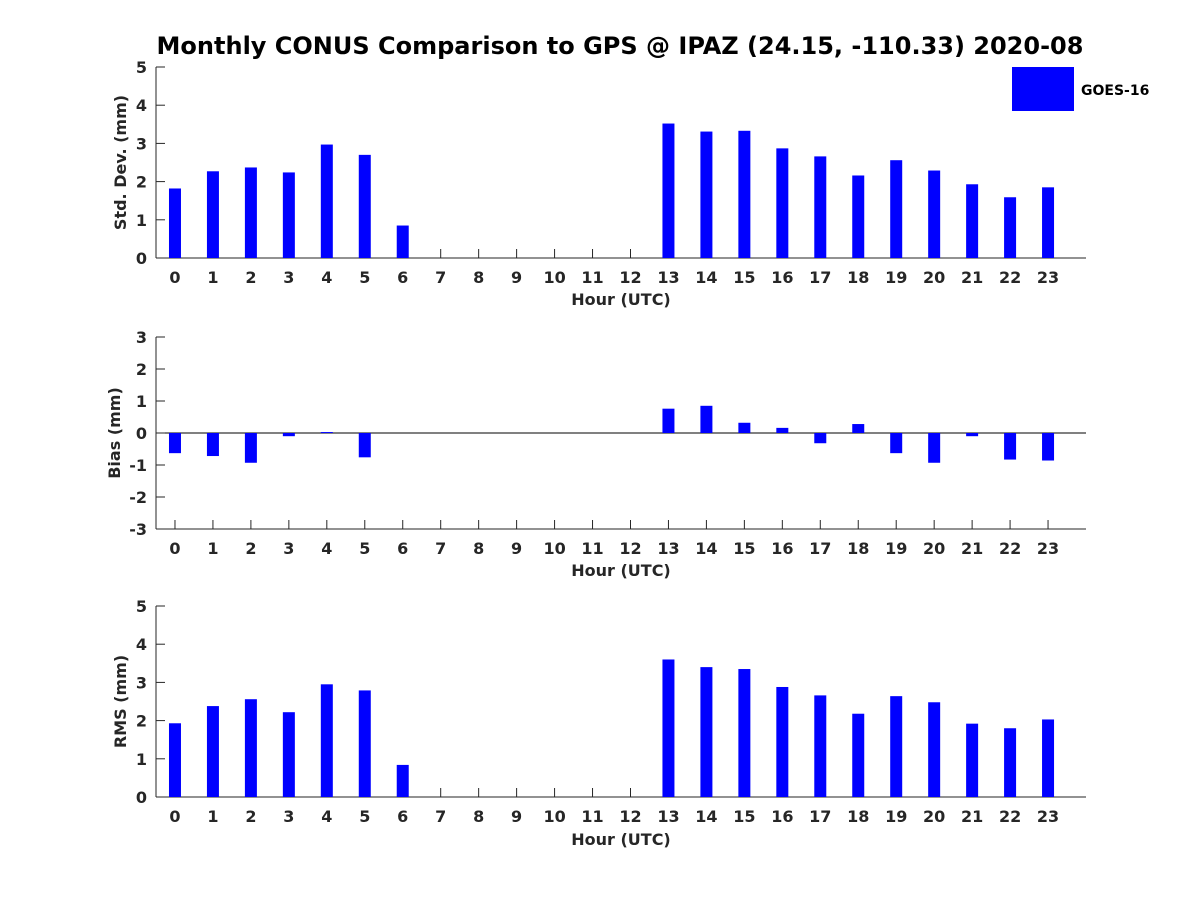 Image resolution: width=1200 pixels, height=900 pixels. What do you see at coordinates (138, 465) in the screenshot?
I see `y-tick-label: -1` at bounding box center [138, 465].